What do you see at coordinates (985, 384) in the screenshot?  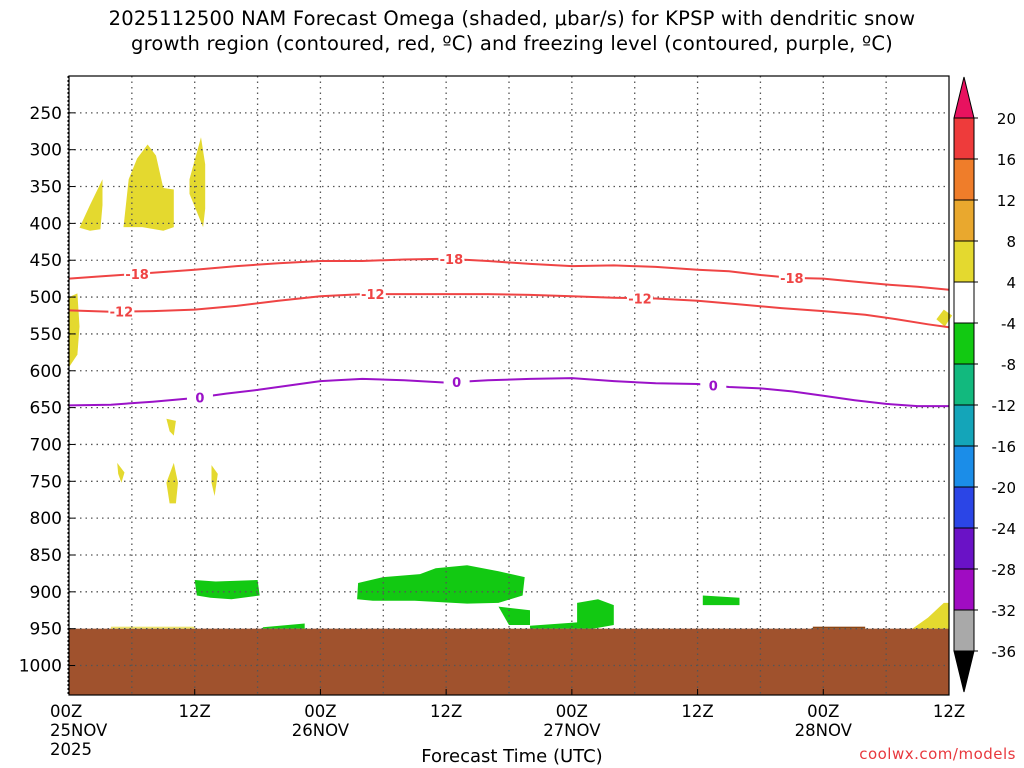 I see `colorbar: 20 16 12 8 4 -4 -8 -12 -16 -20 -24 -28 -32 -36` at bounding box center [985, 384].